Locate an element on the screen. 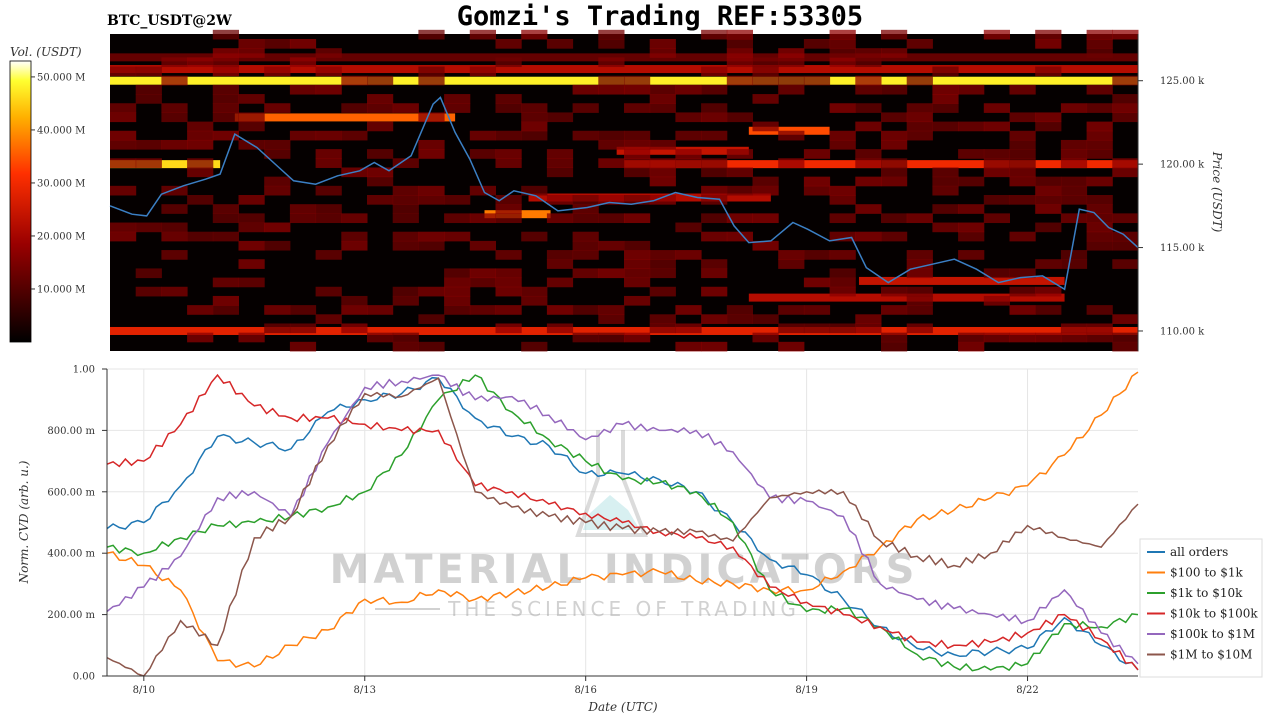 The height and width of the screenshot is (720, 1280). heat-band is located at coordinates (624, 69).